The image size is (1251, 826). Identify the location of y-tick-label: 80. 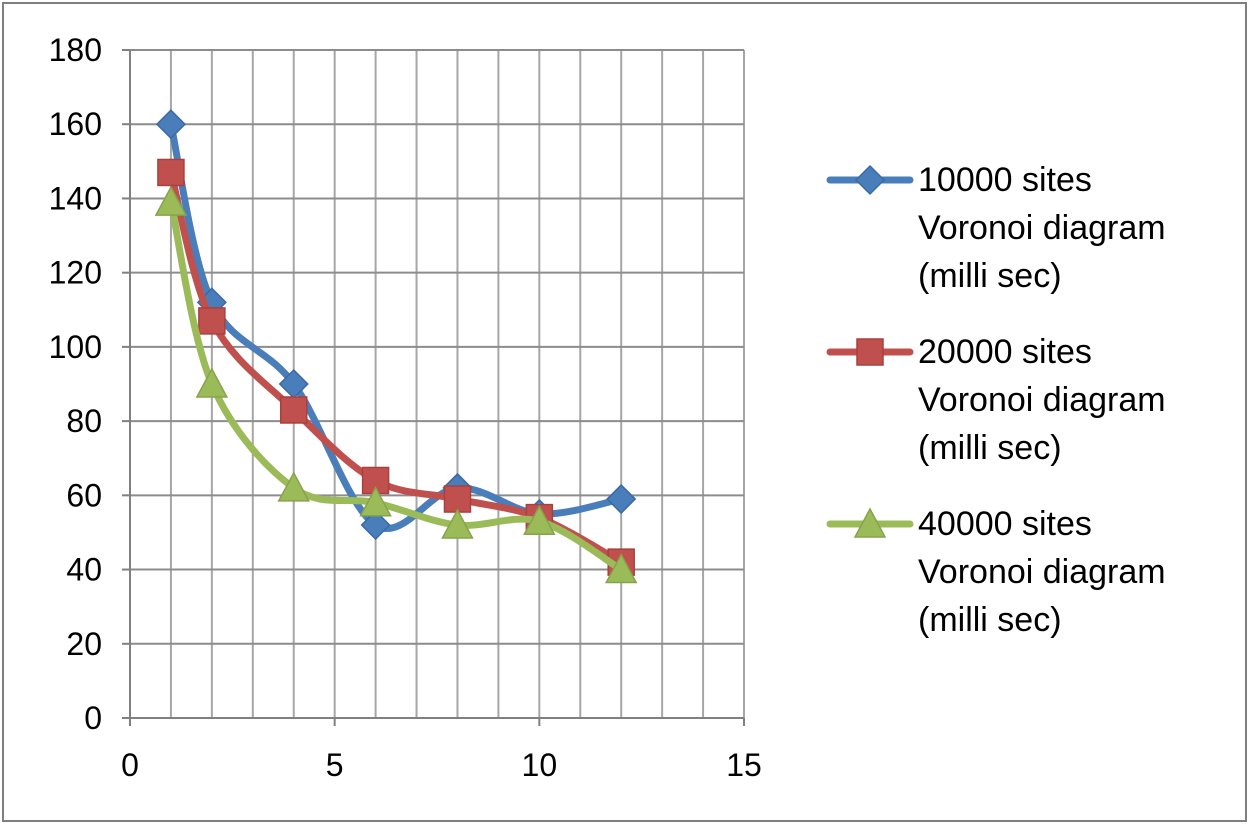
(84, 421).